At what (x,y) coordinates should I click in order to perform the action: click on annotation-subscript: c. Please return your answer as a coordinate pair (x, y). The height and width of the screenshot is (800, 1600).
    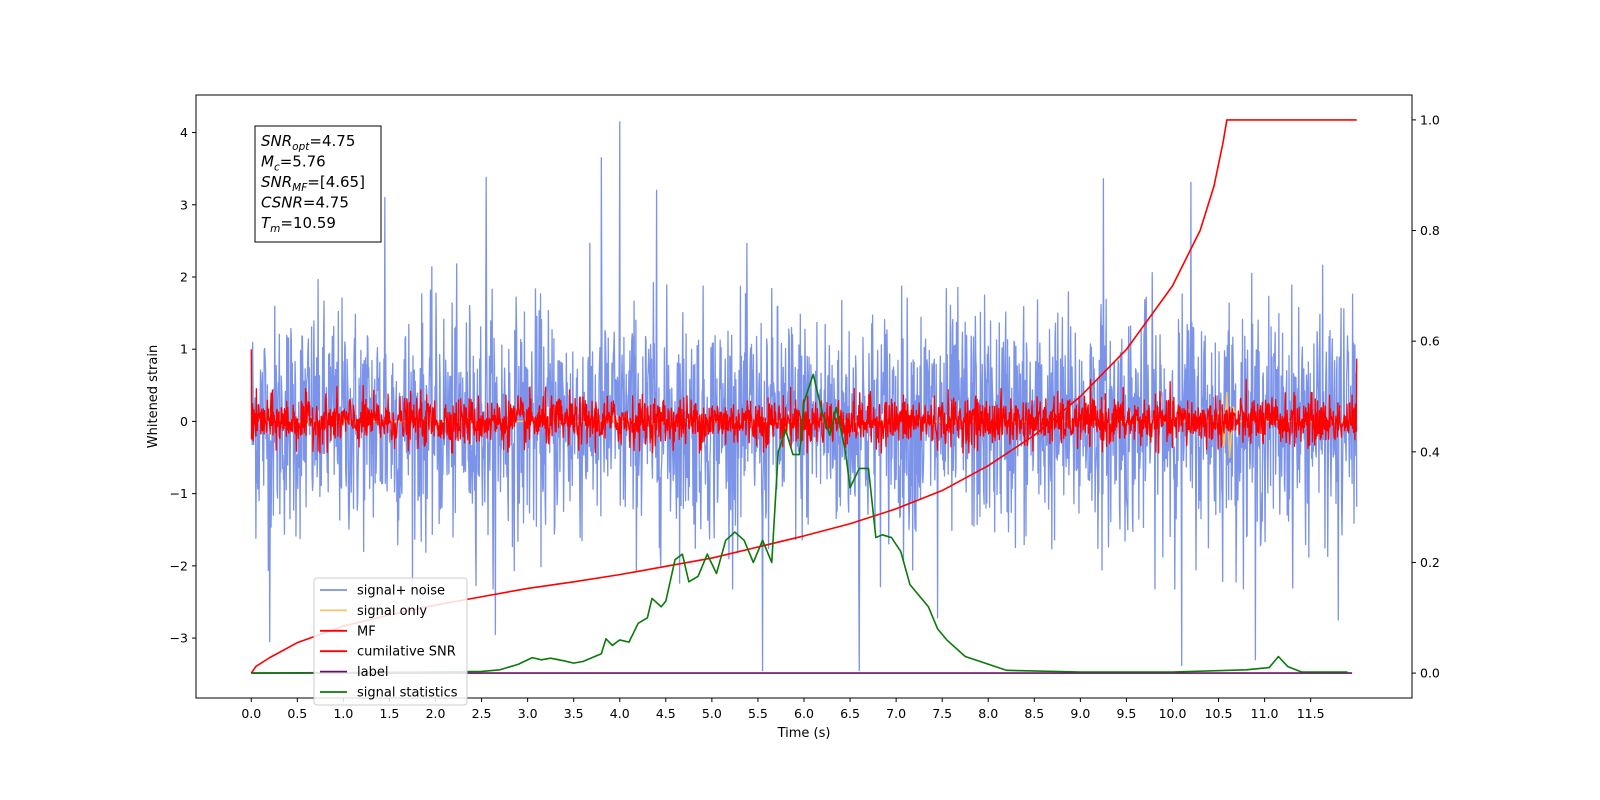
    Looking at the image, I should click on (277, 168).